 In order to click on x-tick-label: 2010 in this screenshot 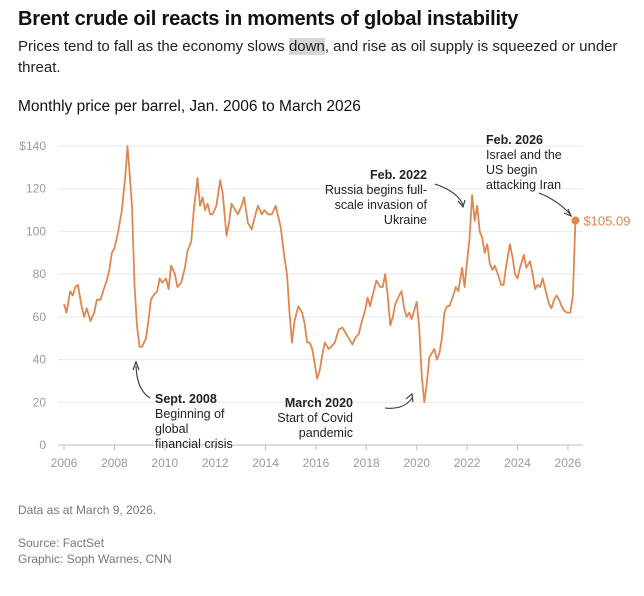, I will do `click(164, 463)`.